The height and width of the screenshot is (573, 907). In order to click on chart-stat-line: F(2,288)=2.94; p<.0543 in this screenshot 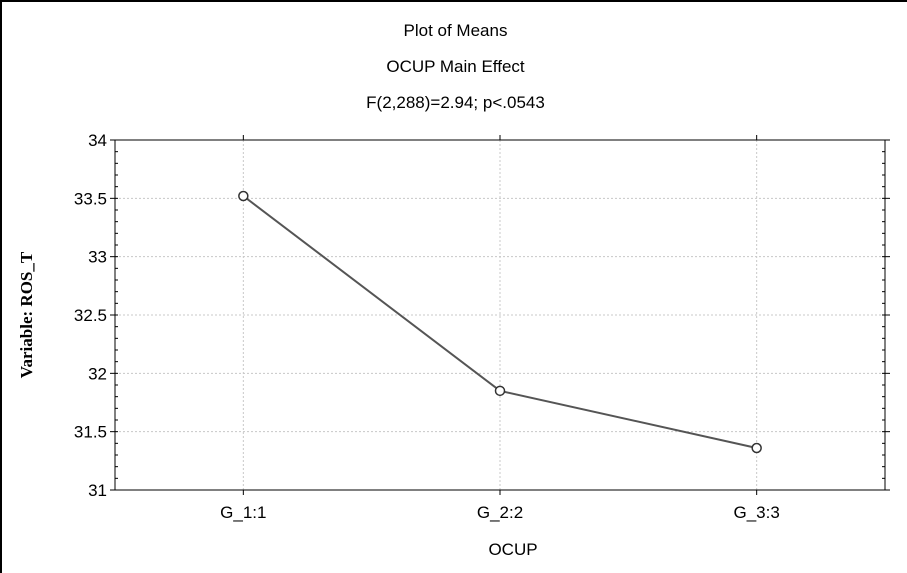, I will do `click(455, 102)`.